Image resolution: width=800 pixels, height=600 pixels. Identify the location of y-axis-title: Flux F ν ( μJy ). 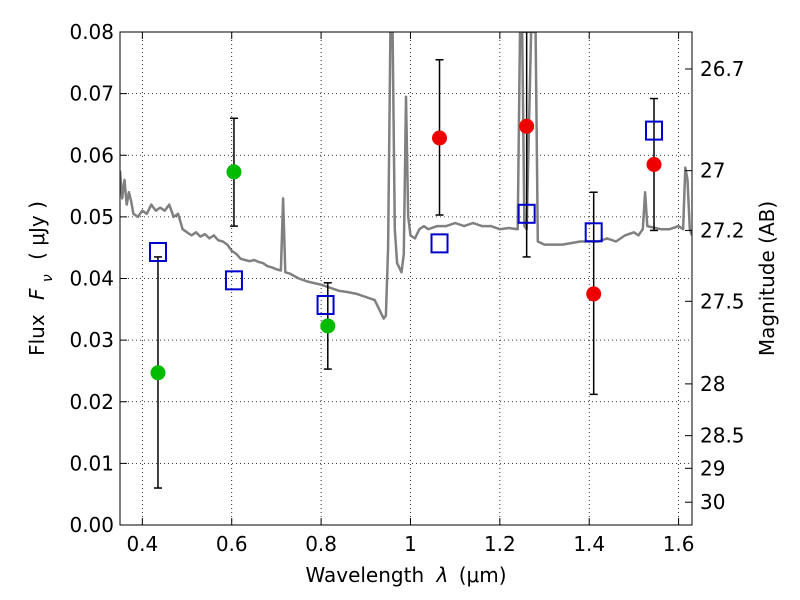
(40, 278).